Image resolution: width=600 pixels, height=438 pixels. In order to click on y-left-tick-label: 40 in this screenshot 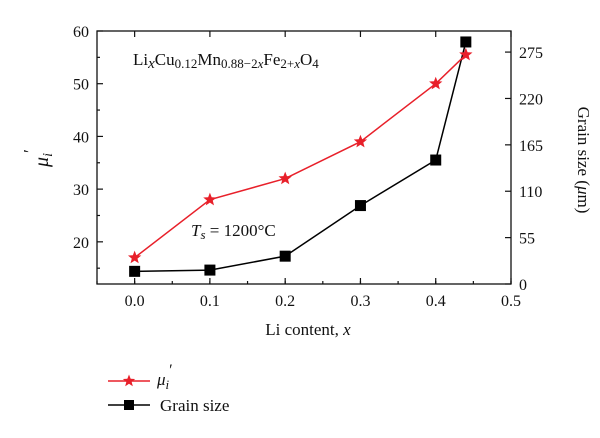, I will do `click(81, 137)`.